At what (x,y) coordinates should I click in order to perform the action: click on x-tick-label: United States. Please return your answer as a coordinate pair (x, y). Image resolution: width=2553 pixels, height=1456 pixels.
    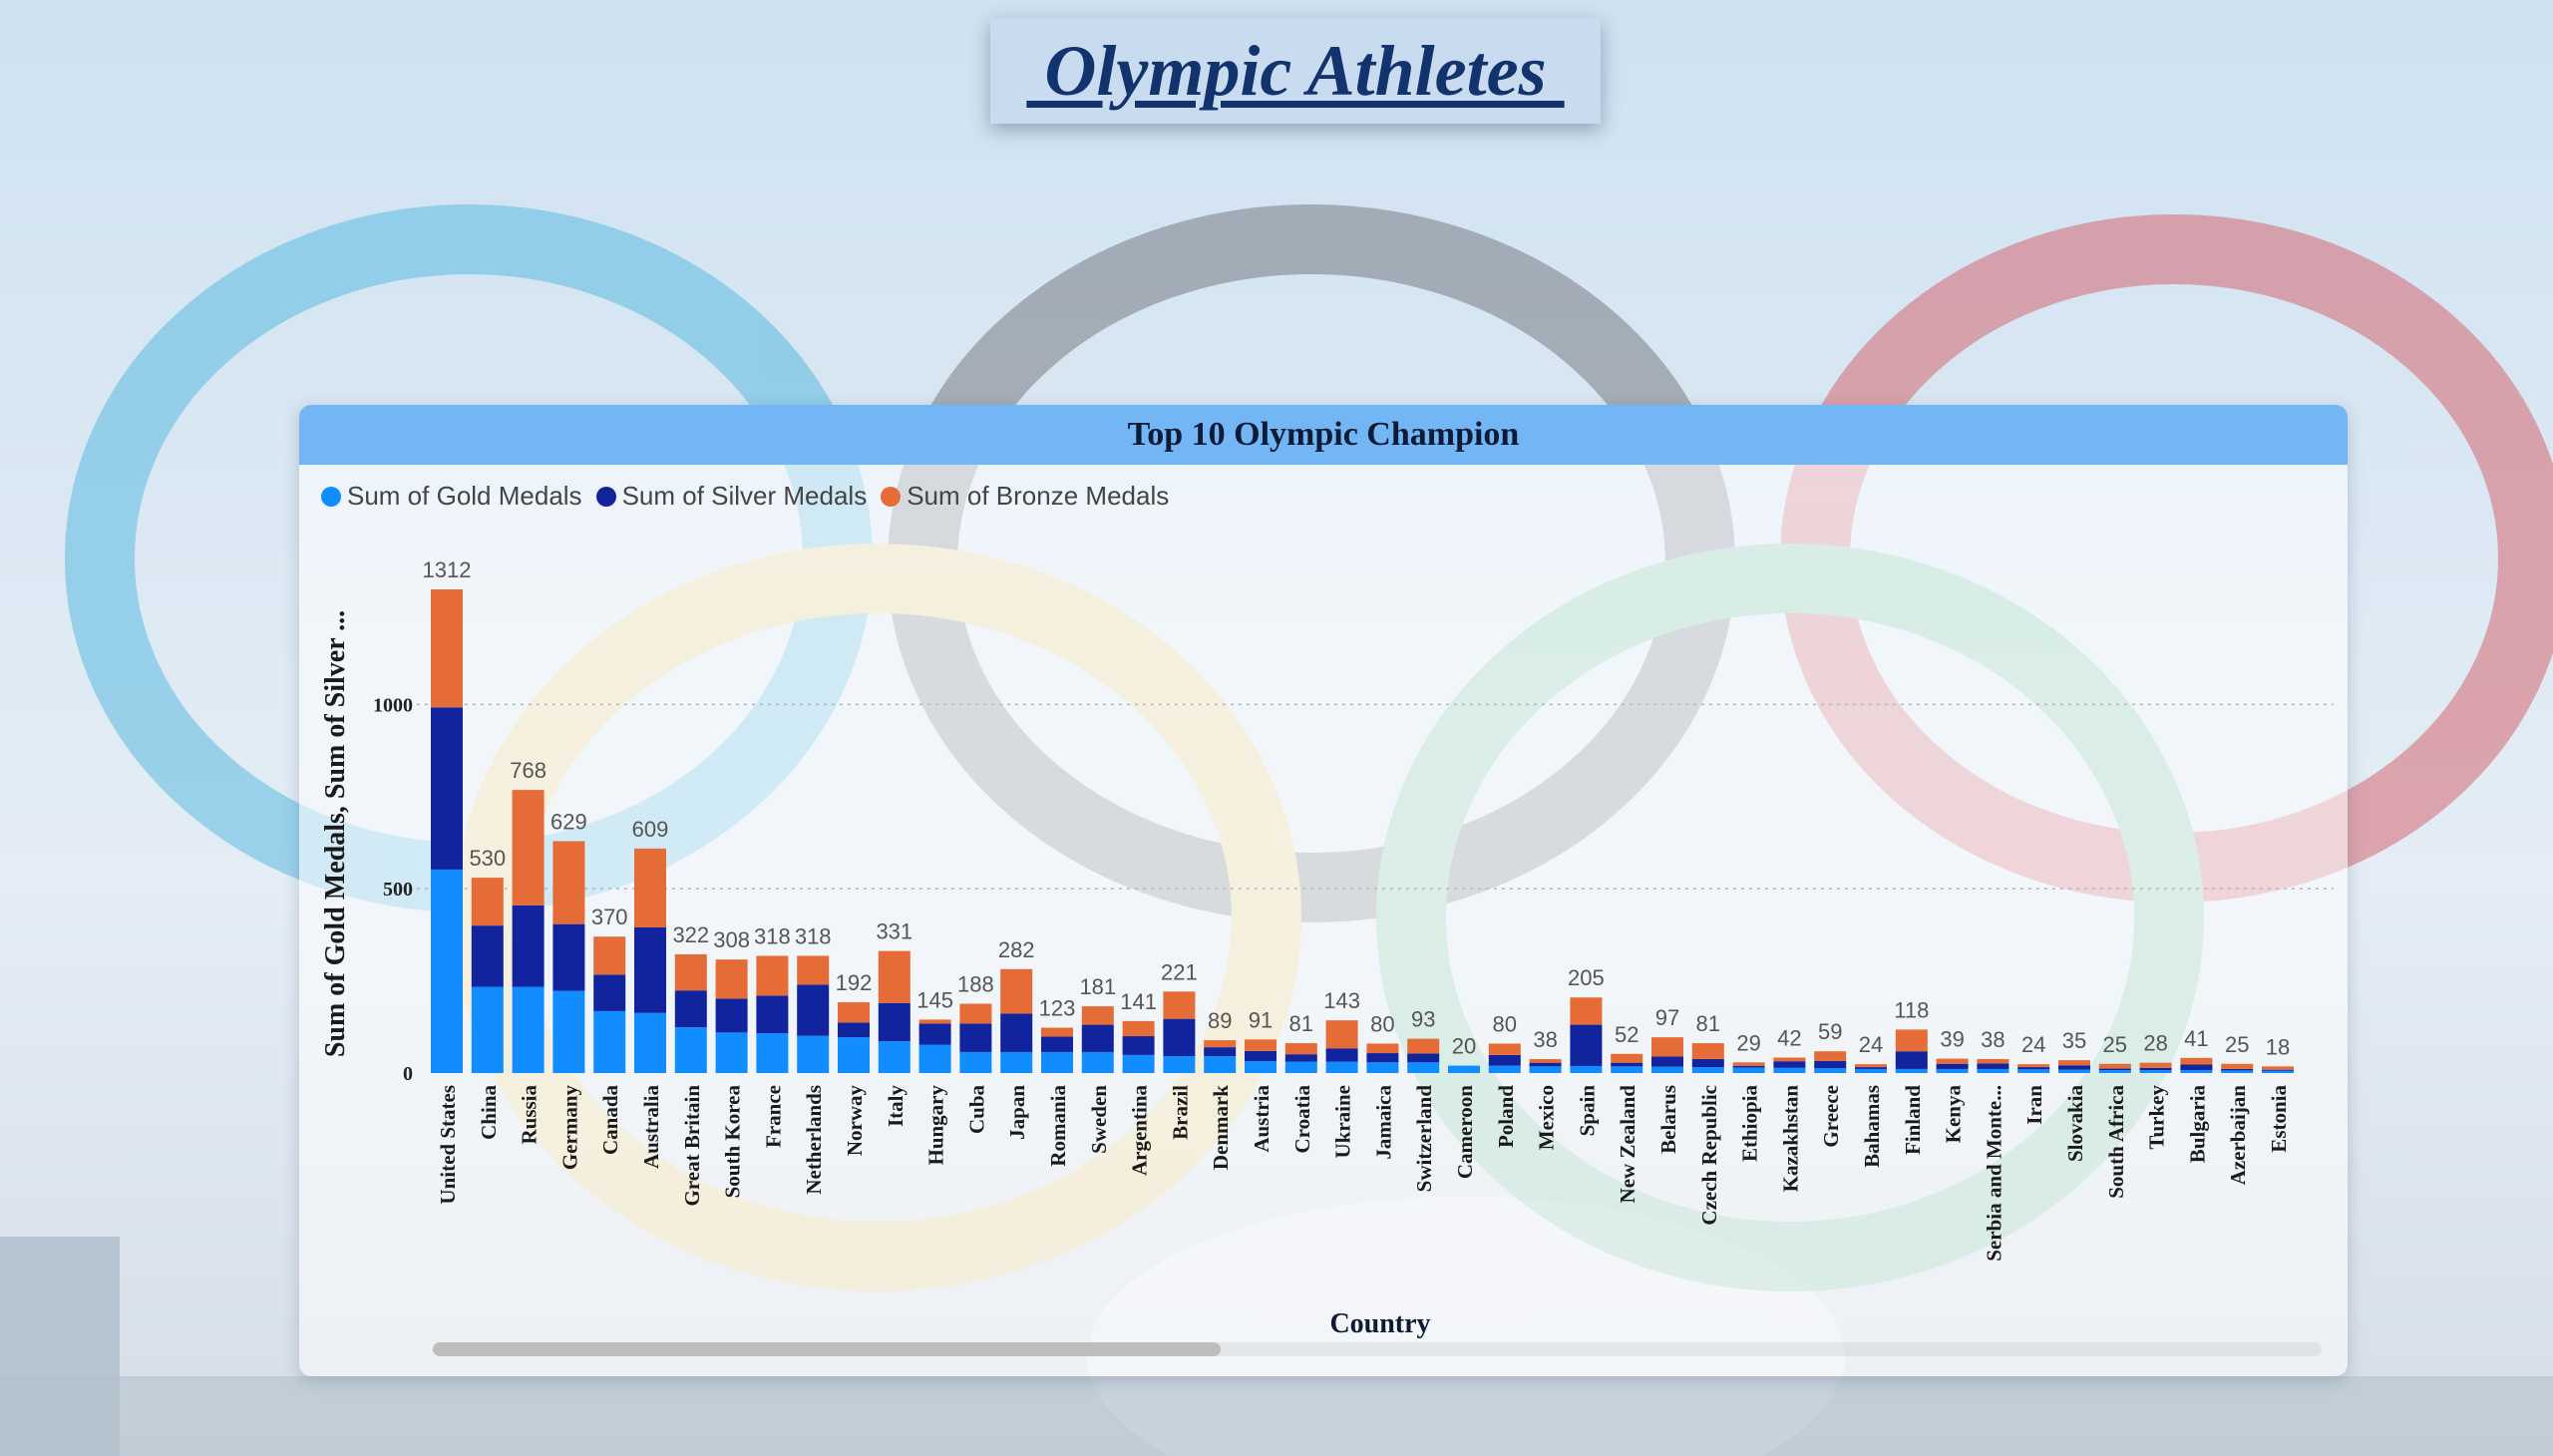
    Looking at the image, I should click on (448, 1145).